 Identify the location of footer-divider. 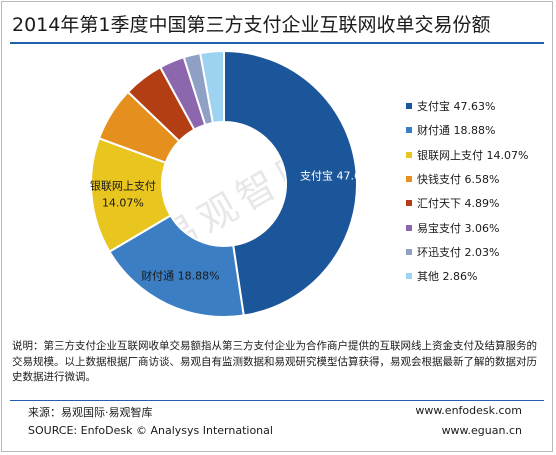
(277, 400).